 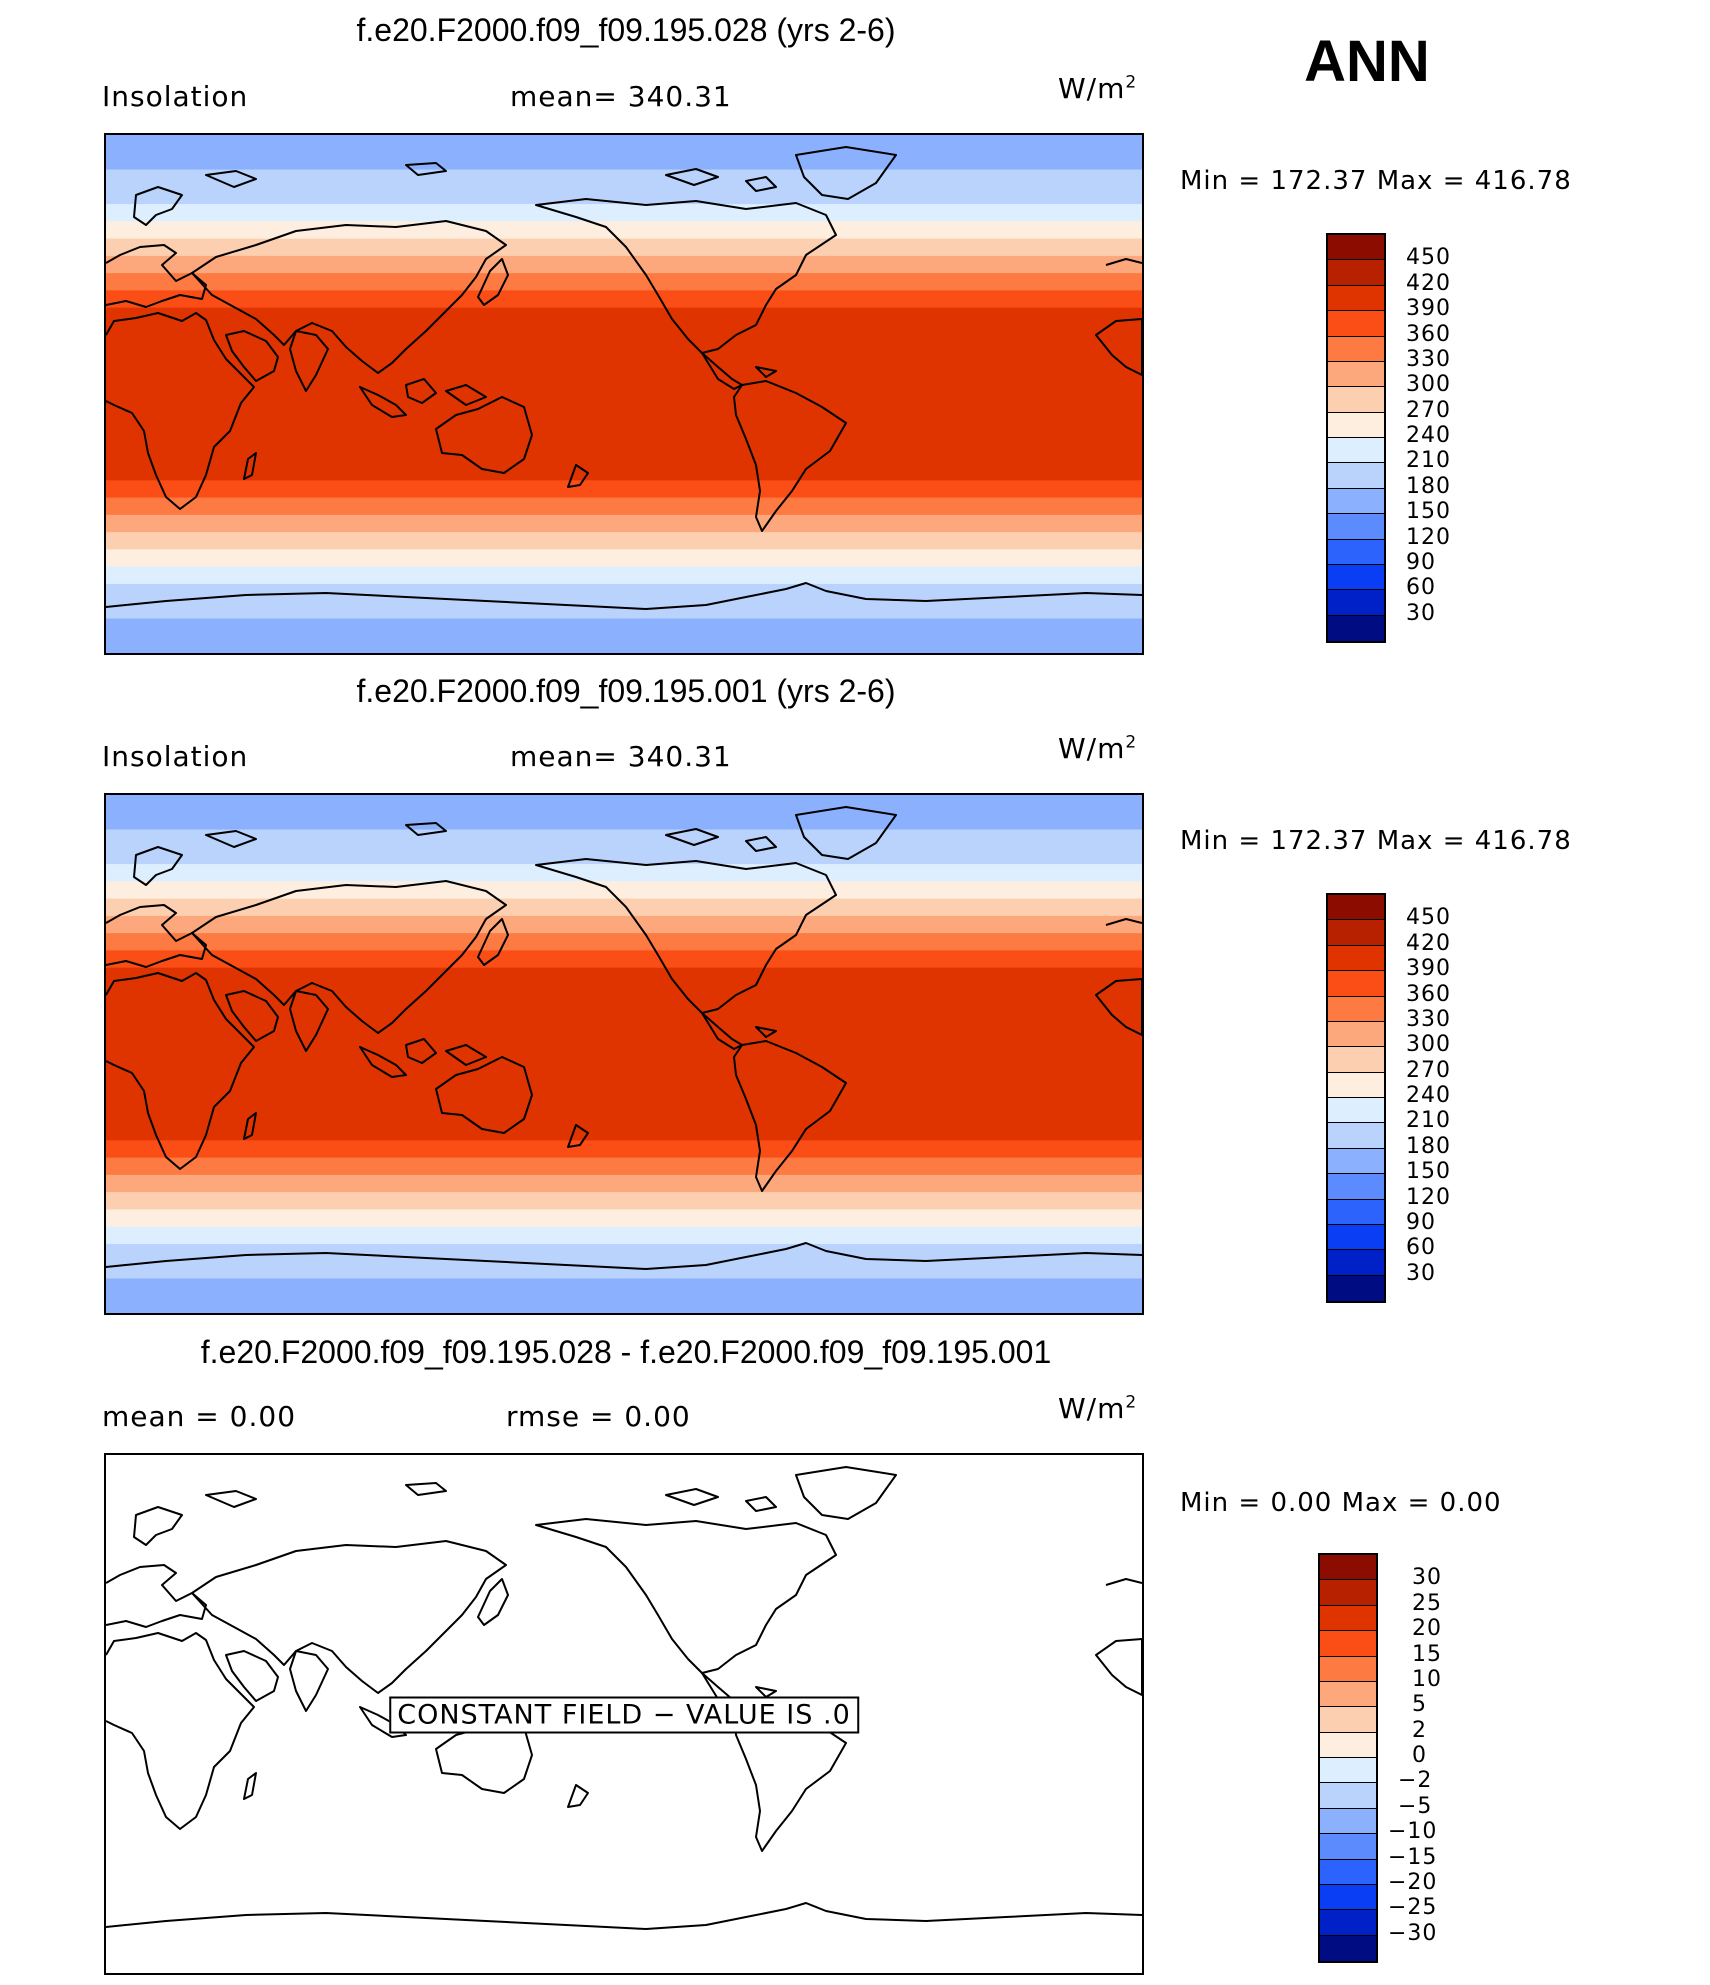 What do you see at coordinates (624, 378) in the screenshot?
I see `panel-1-coastlines` at bounding box center [624, 378].